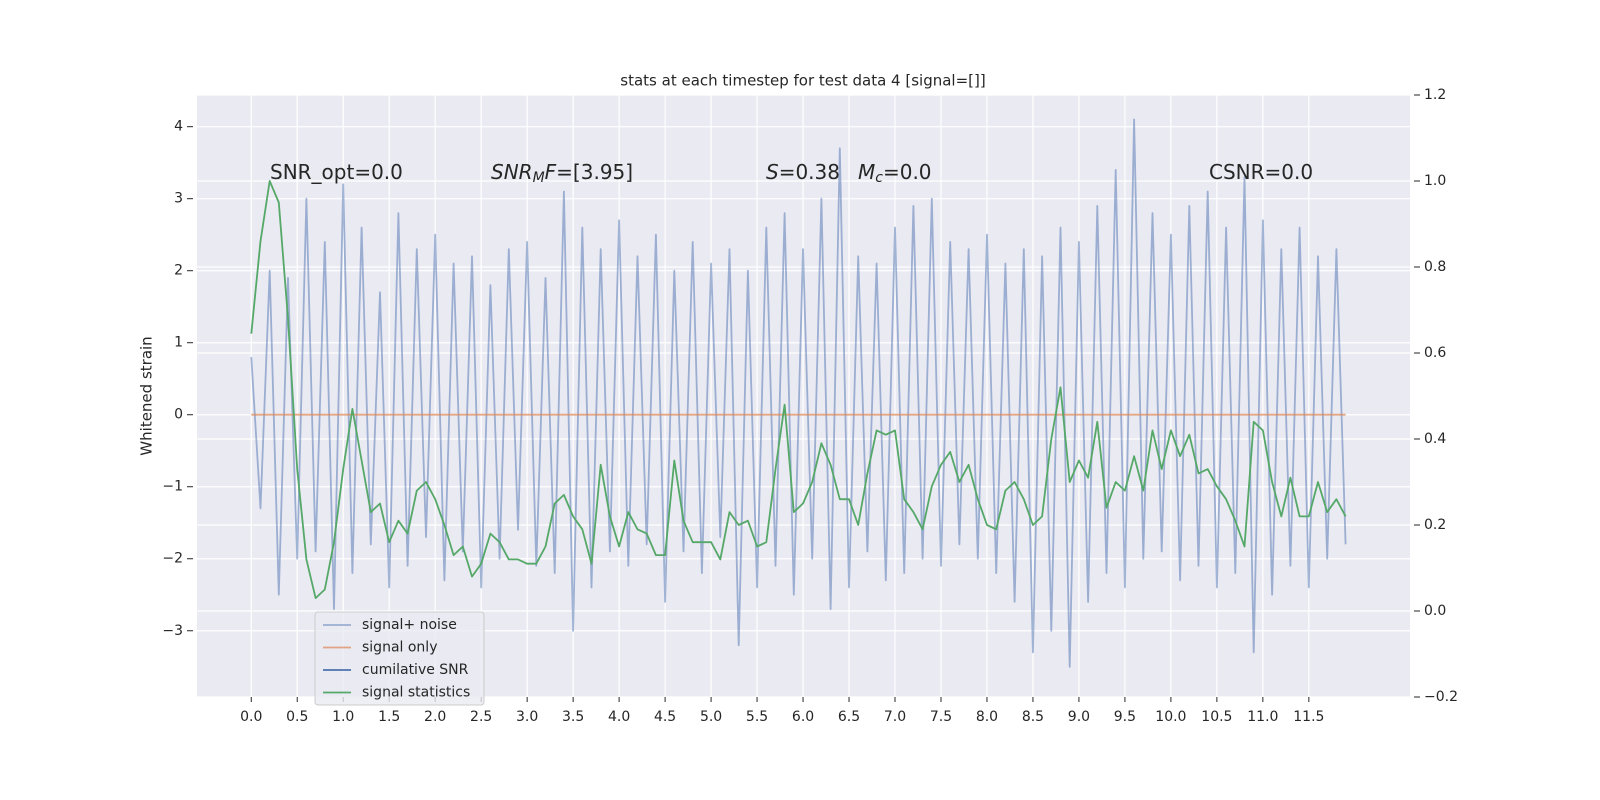  I want to click on x-tick-label: 7.0, so click(895, 717).